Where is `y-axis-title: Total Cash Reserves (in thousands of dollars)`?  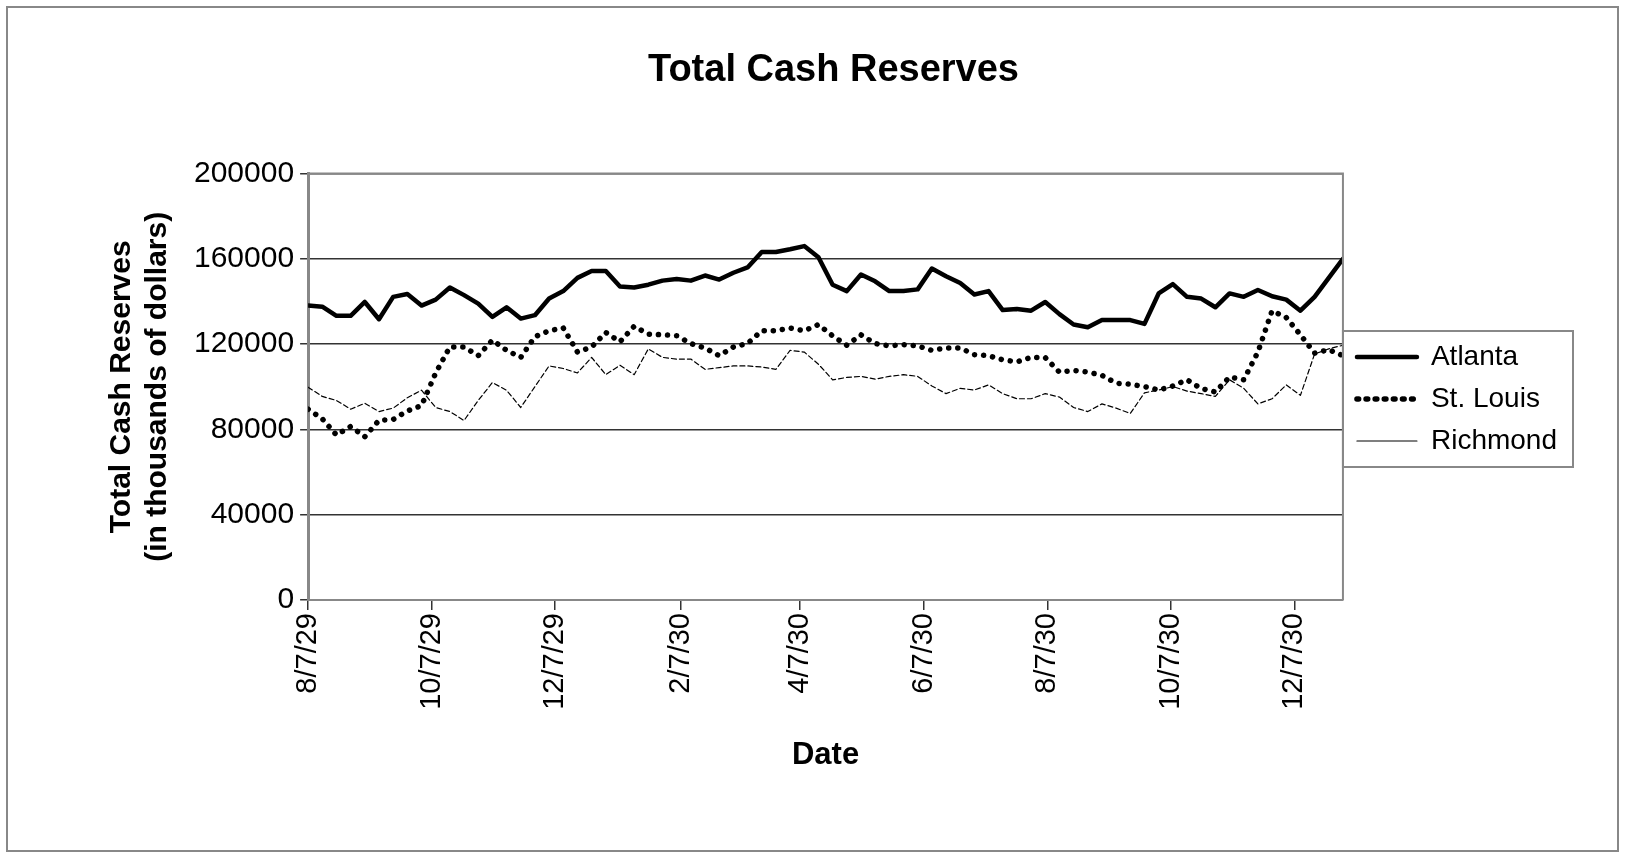
y-axis-title: Total Cash Reserves (in thousands of dollars) is located at coordinates (138, 386).